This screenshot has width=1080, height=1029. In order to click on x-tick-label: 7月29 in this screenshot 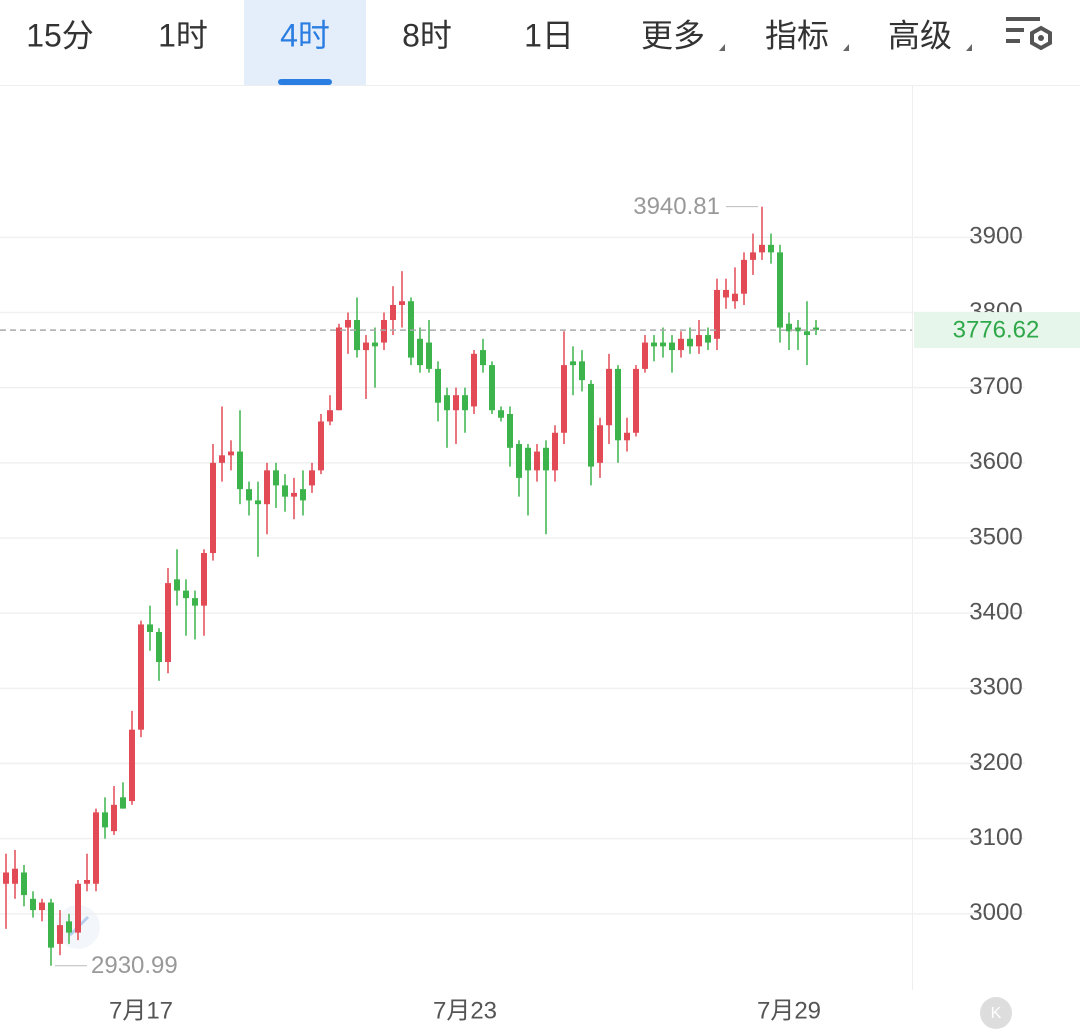, I will do `click(789, 1010)`.